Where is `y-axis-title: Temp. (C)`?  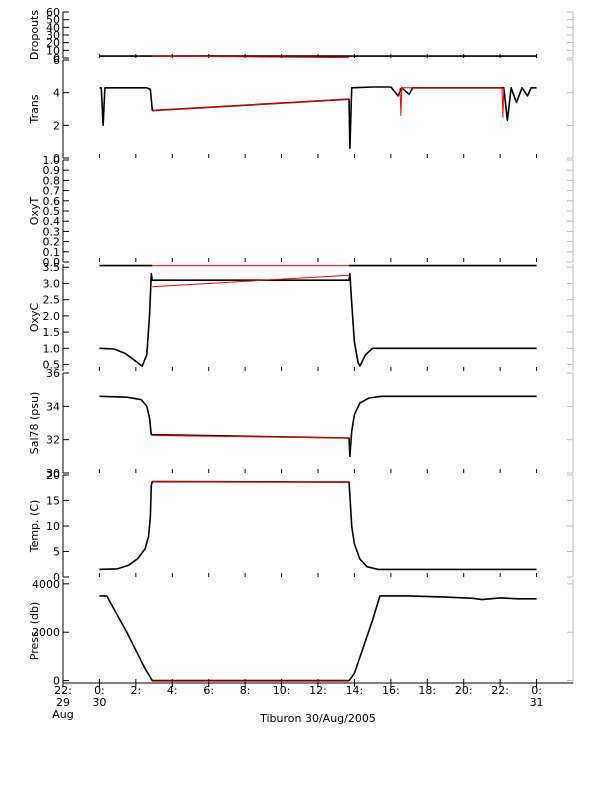 y-axis-title: Temp. (C) is located at coordinates (34, 527).